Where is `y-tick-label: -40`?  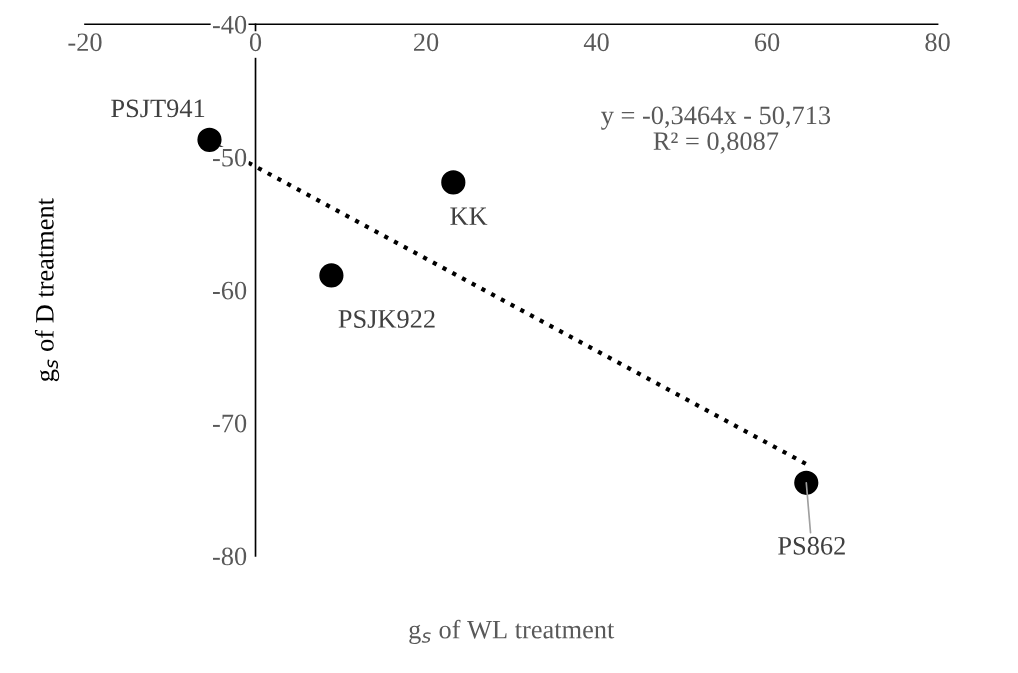 y-tick-label: -40 is located at coordinates (229, 24).